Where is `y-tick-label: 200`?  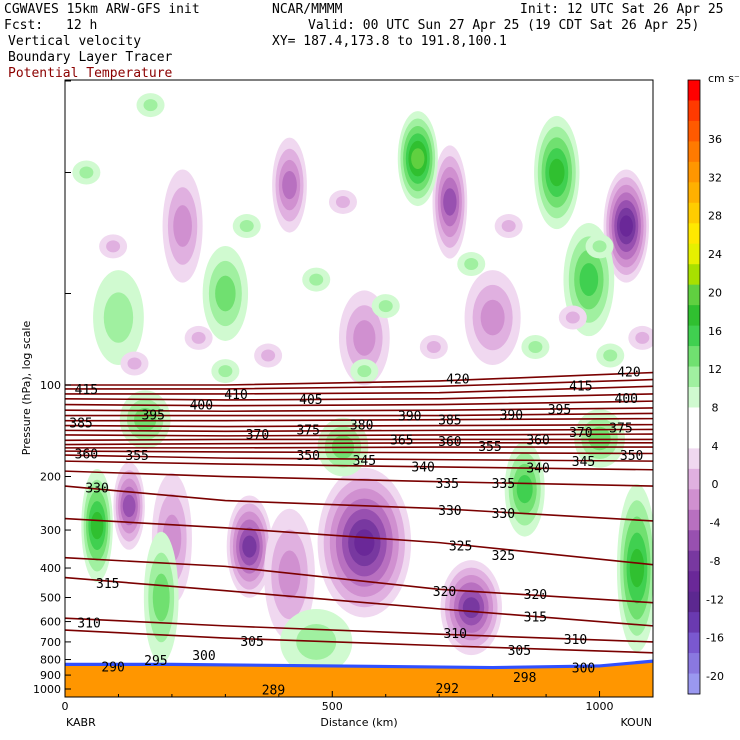 y-tick-label: 200 is located at coordinates (50, 477).